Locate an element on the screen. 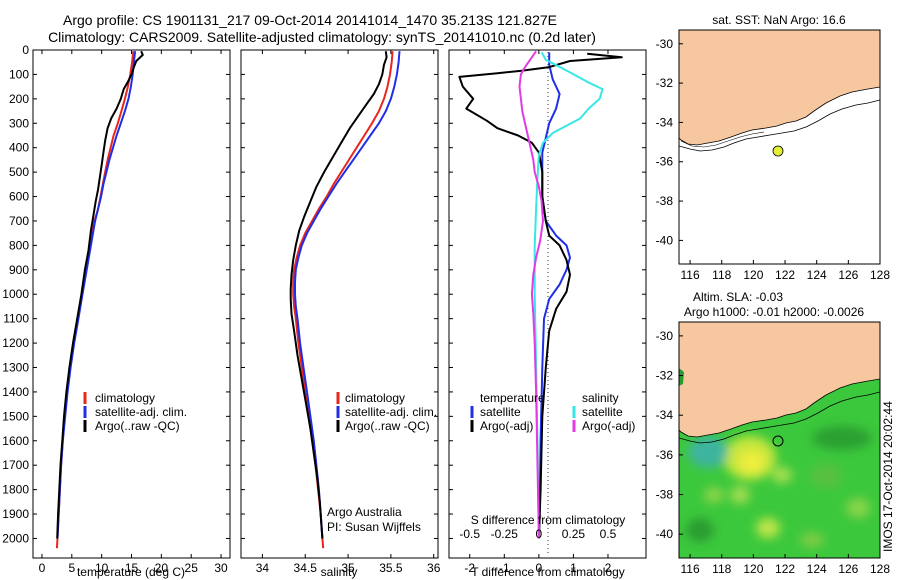 This screenshot has width=900, height=580. y-tick-label: 2000 is located at coordinates (15, 538).